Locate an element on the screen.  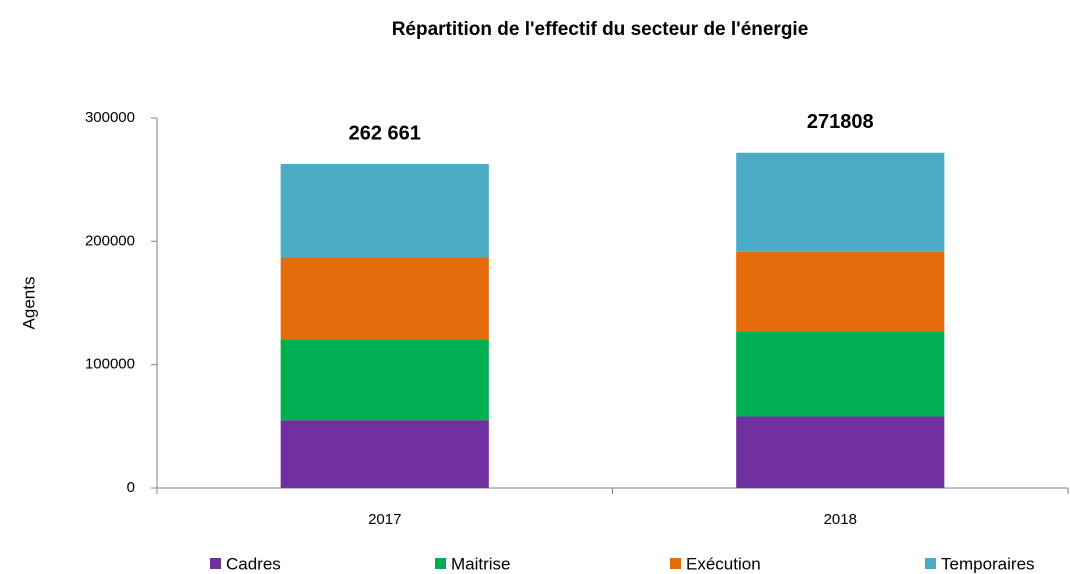
x-tick-label: 2018 is located at coordinates (840, 519).